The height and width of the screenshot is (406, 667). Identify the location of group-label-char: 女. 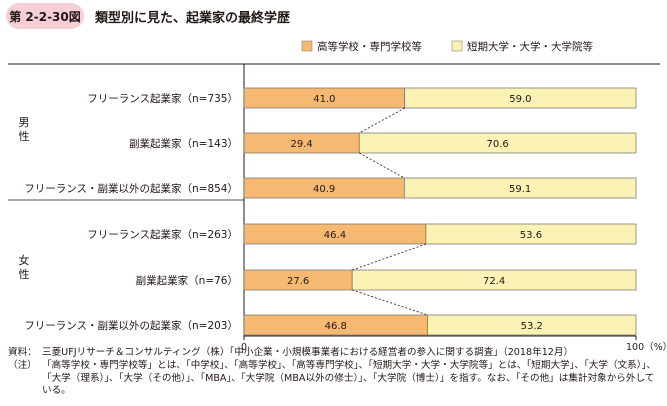
(24, 260).